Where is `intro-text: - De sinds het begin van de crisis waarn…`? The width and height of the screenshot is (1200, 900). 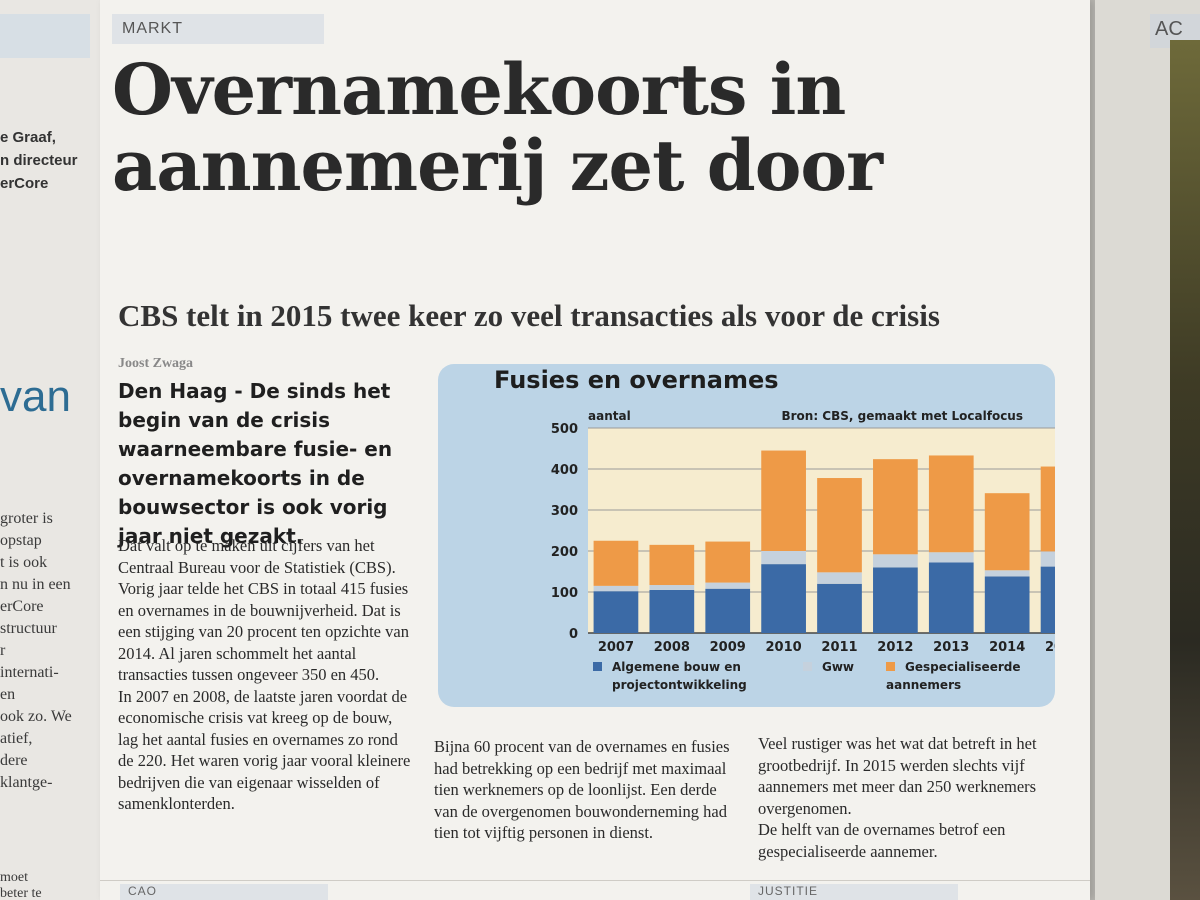
intro-text: - De sinds het begin van de crisis waarn… is located at coordinates (255, 463).